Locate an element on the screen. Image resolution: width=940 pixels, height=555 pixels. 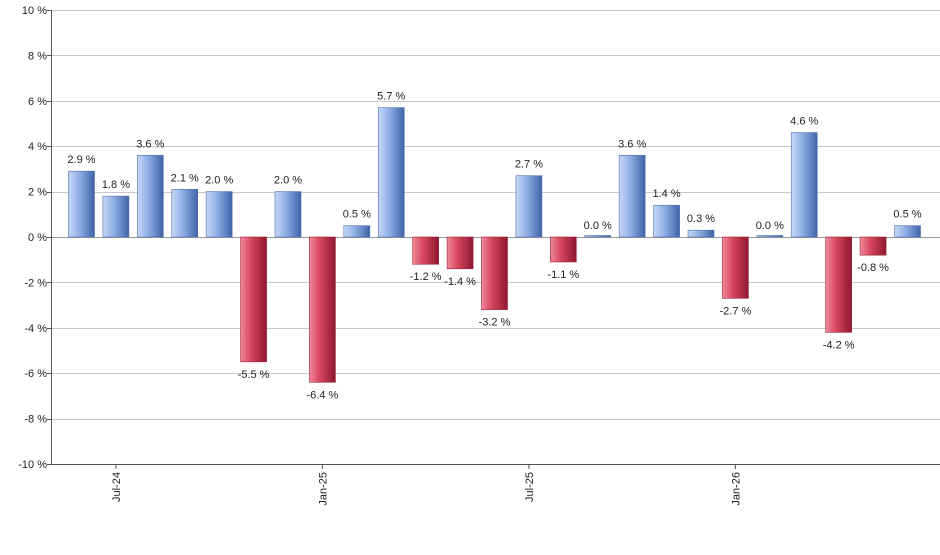
data-label: -5.5 % is located at coordinates (254, 375).